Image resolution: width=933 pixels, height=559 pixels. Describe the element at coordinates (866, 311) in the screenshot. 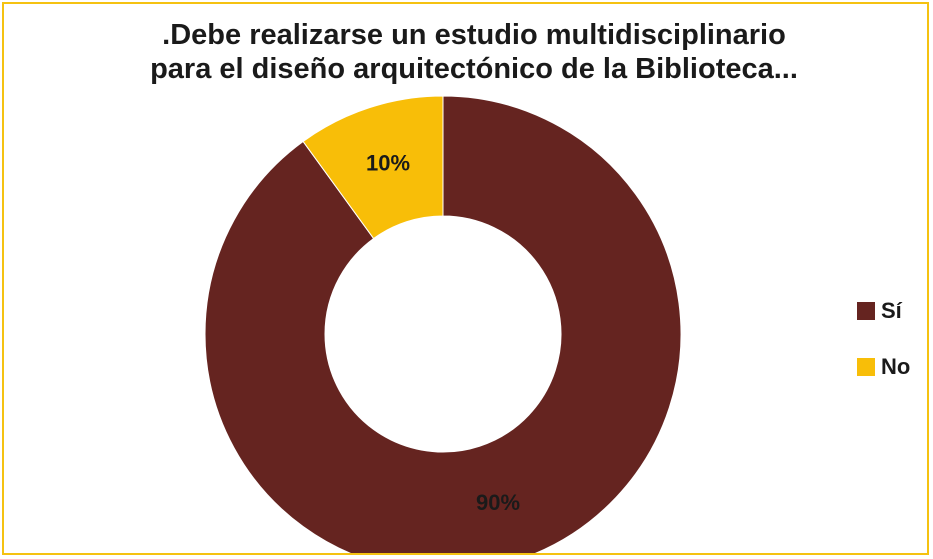

I see `legend-swatch-si` at that location.